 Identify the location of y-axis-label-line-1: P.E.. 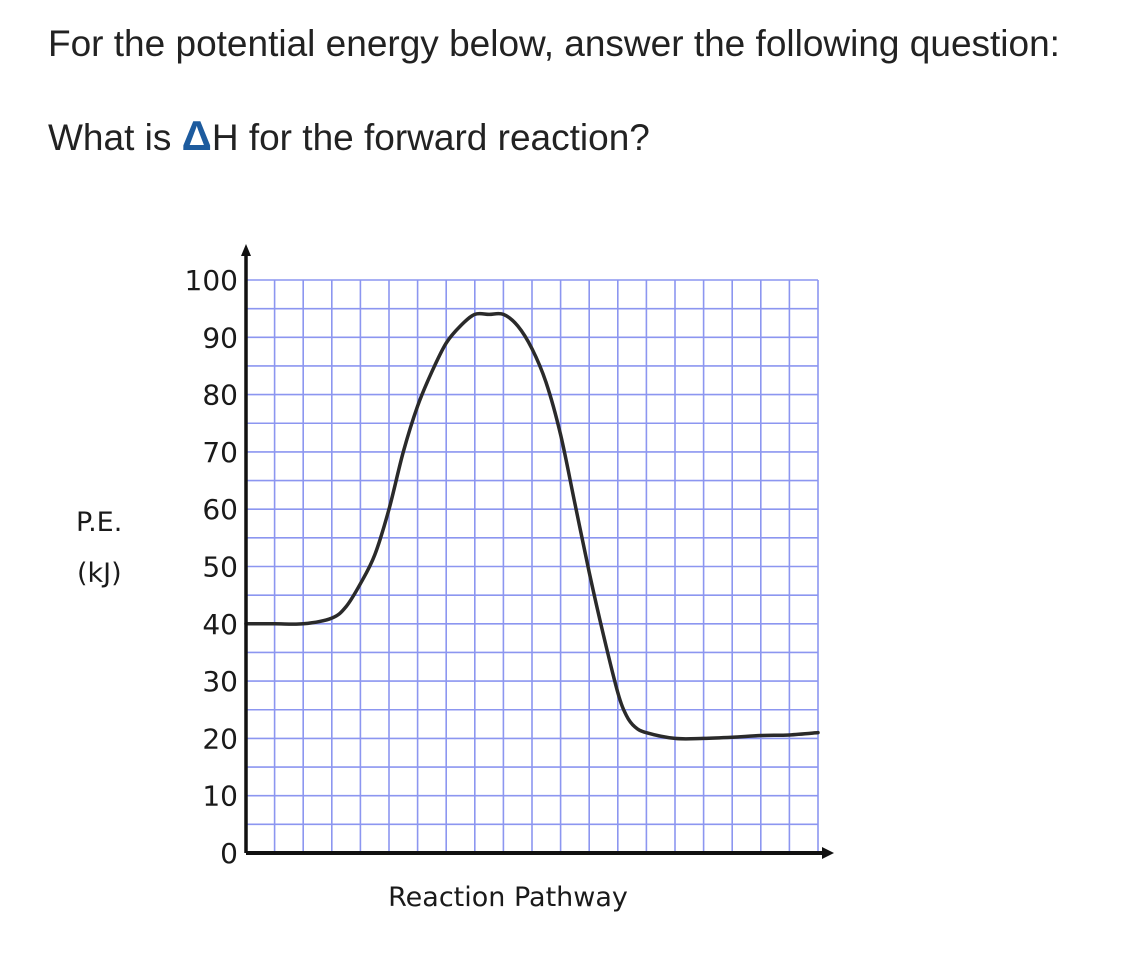
(99, 522).